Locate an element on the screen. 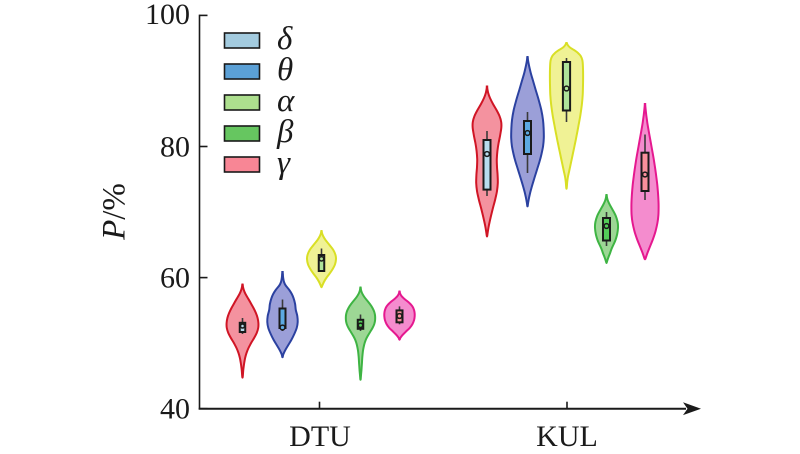  svg-text: DTU is located at coordinates (320, 436).